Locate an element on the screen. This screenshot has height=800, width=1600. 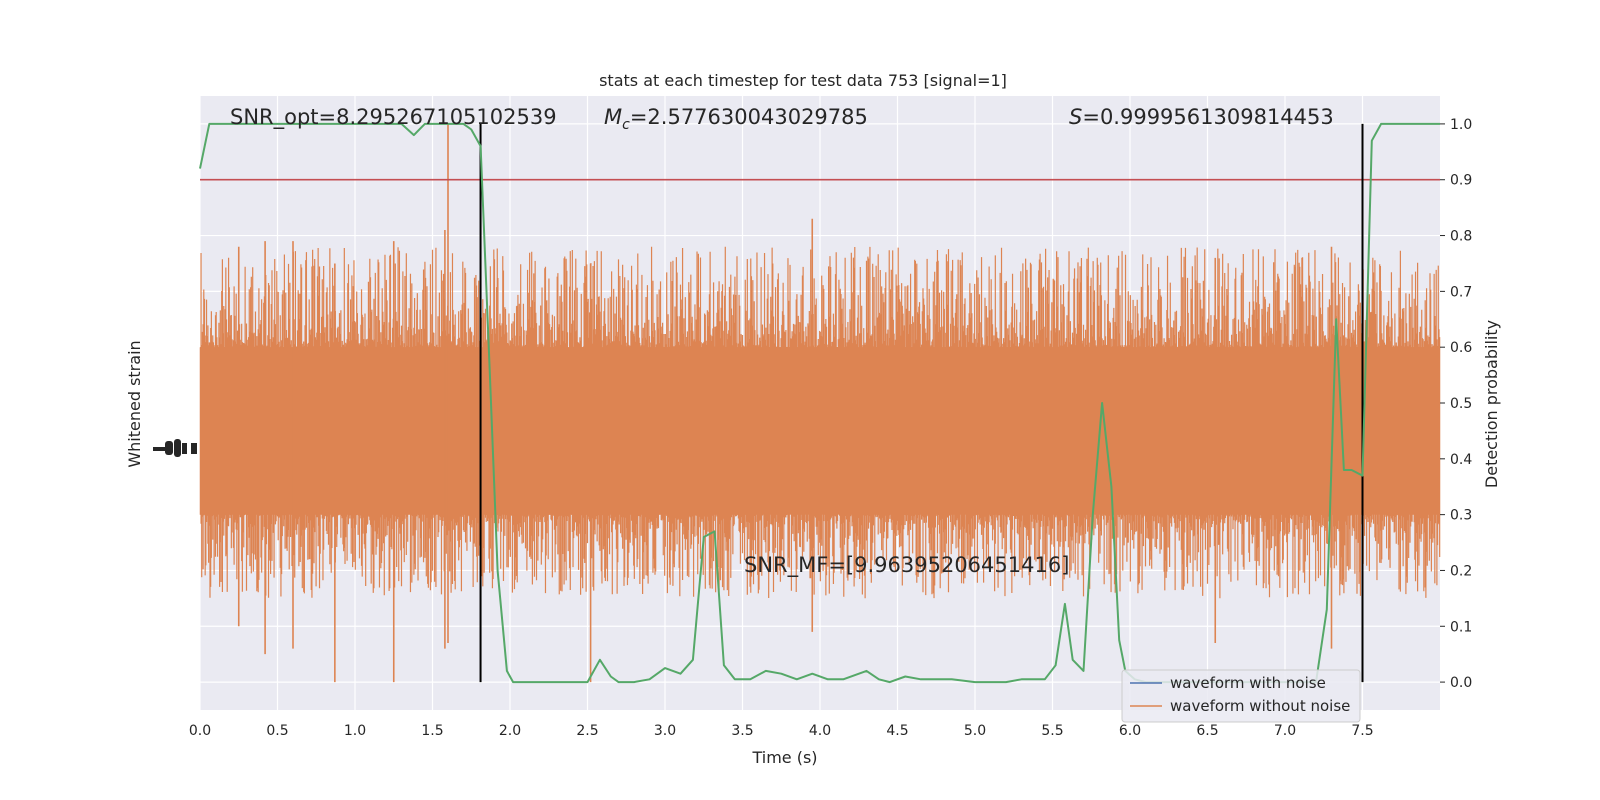
x-tick-label: 1.0 is located at coordinates (355, 731).